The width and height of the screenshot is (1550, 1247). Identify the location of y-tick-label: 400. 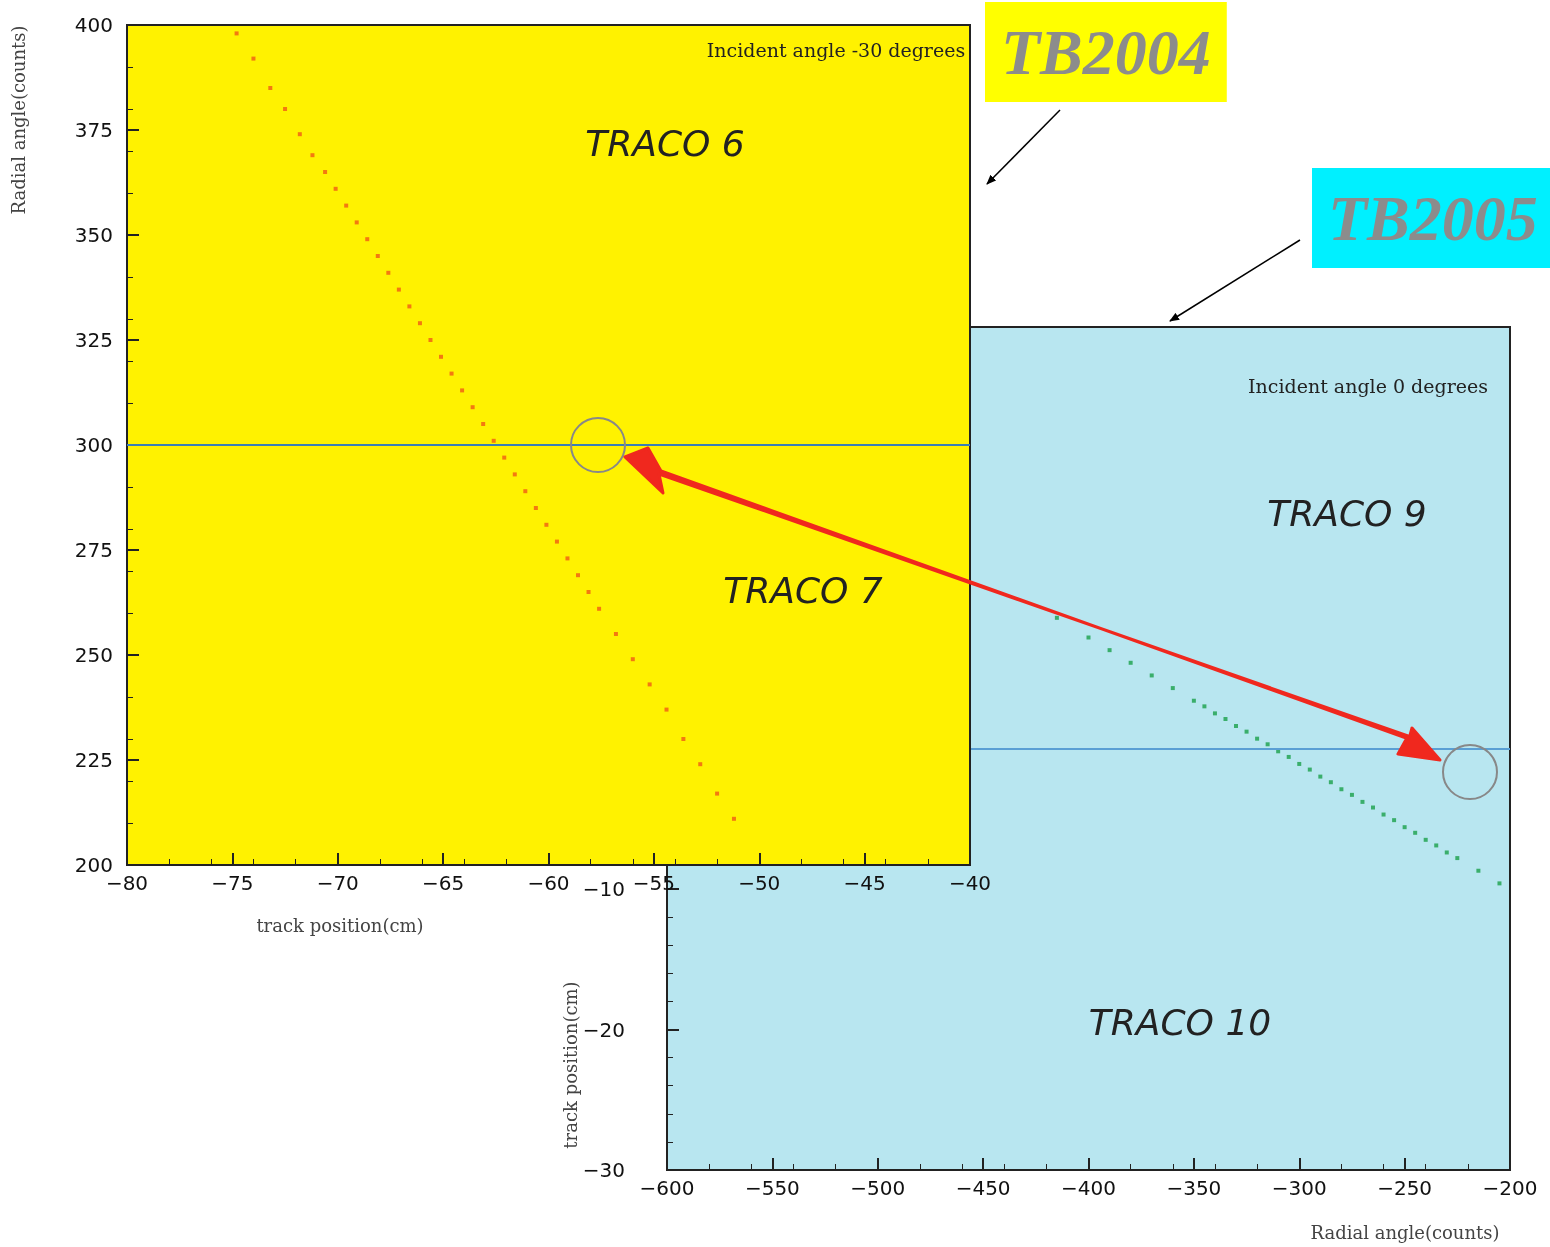
(93, 25).